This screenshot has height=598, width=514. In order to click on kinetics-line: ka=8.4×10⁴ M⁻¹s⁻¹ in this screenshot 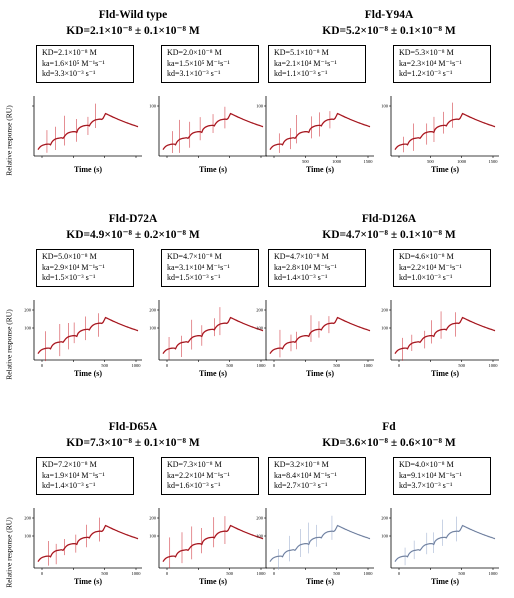, I will do `click(305, 475)`.